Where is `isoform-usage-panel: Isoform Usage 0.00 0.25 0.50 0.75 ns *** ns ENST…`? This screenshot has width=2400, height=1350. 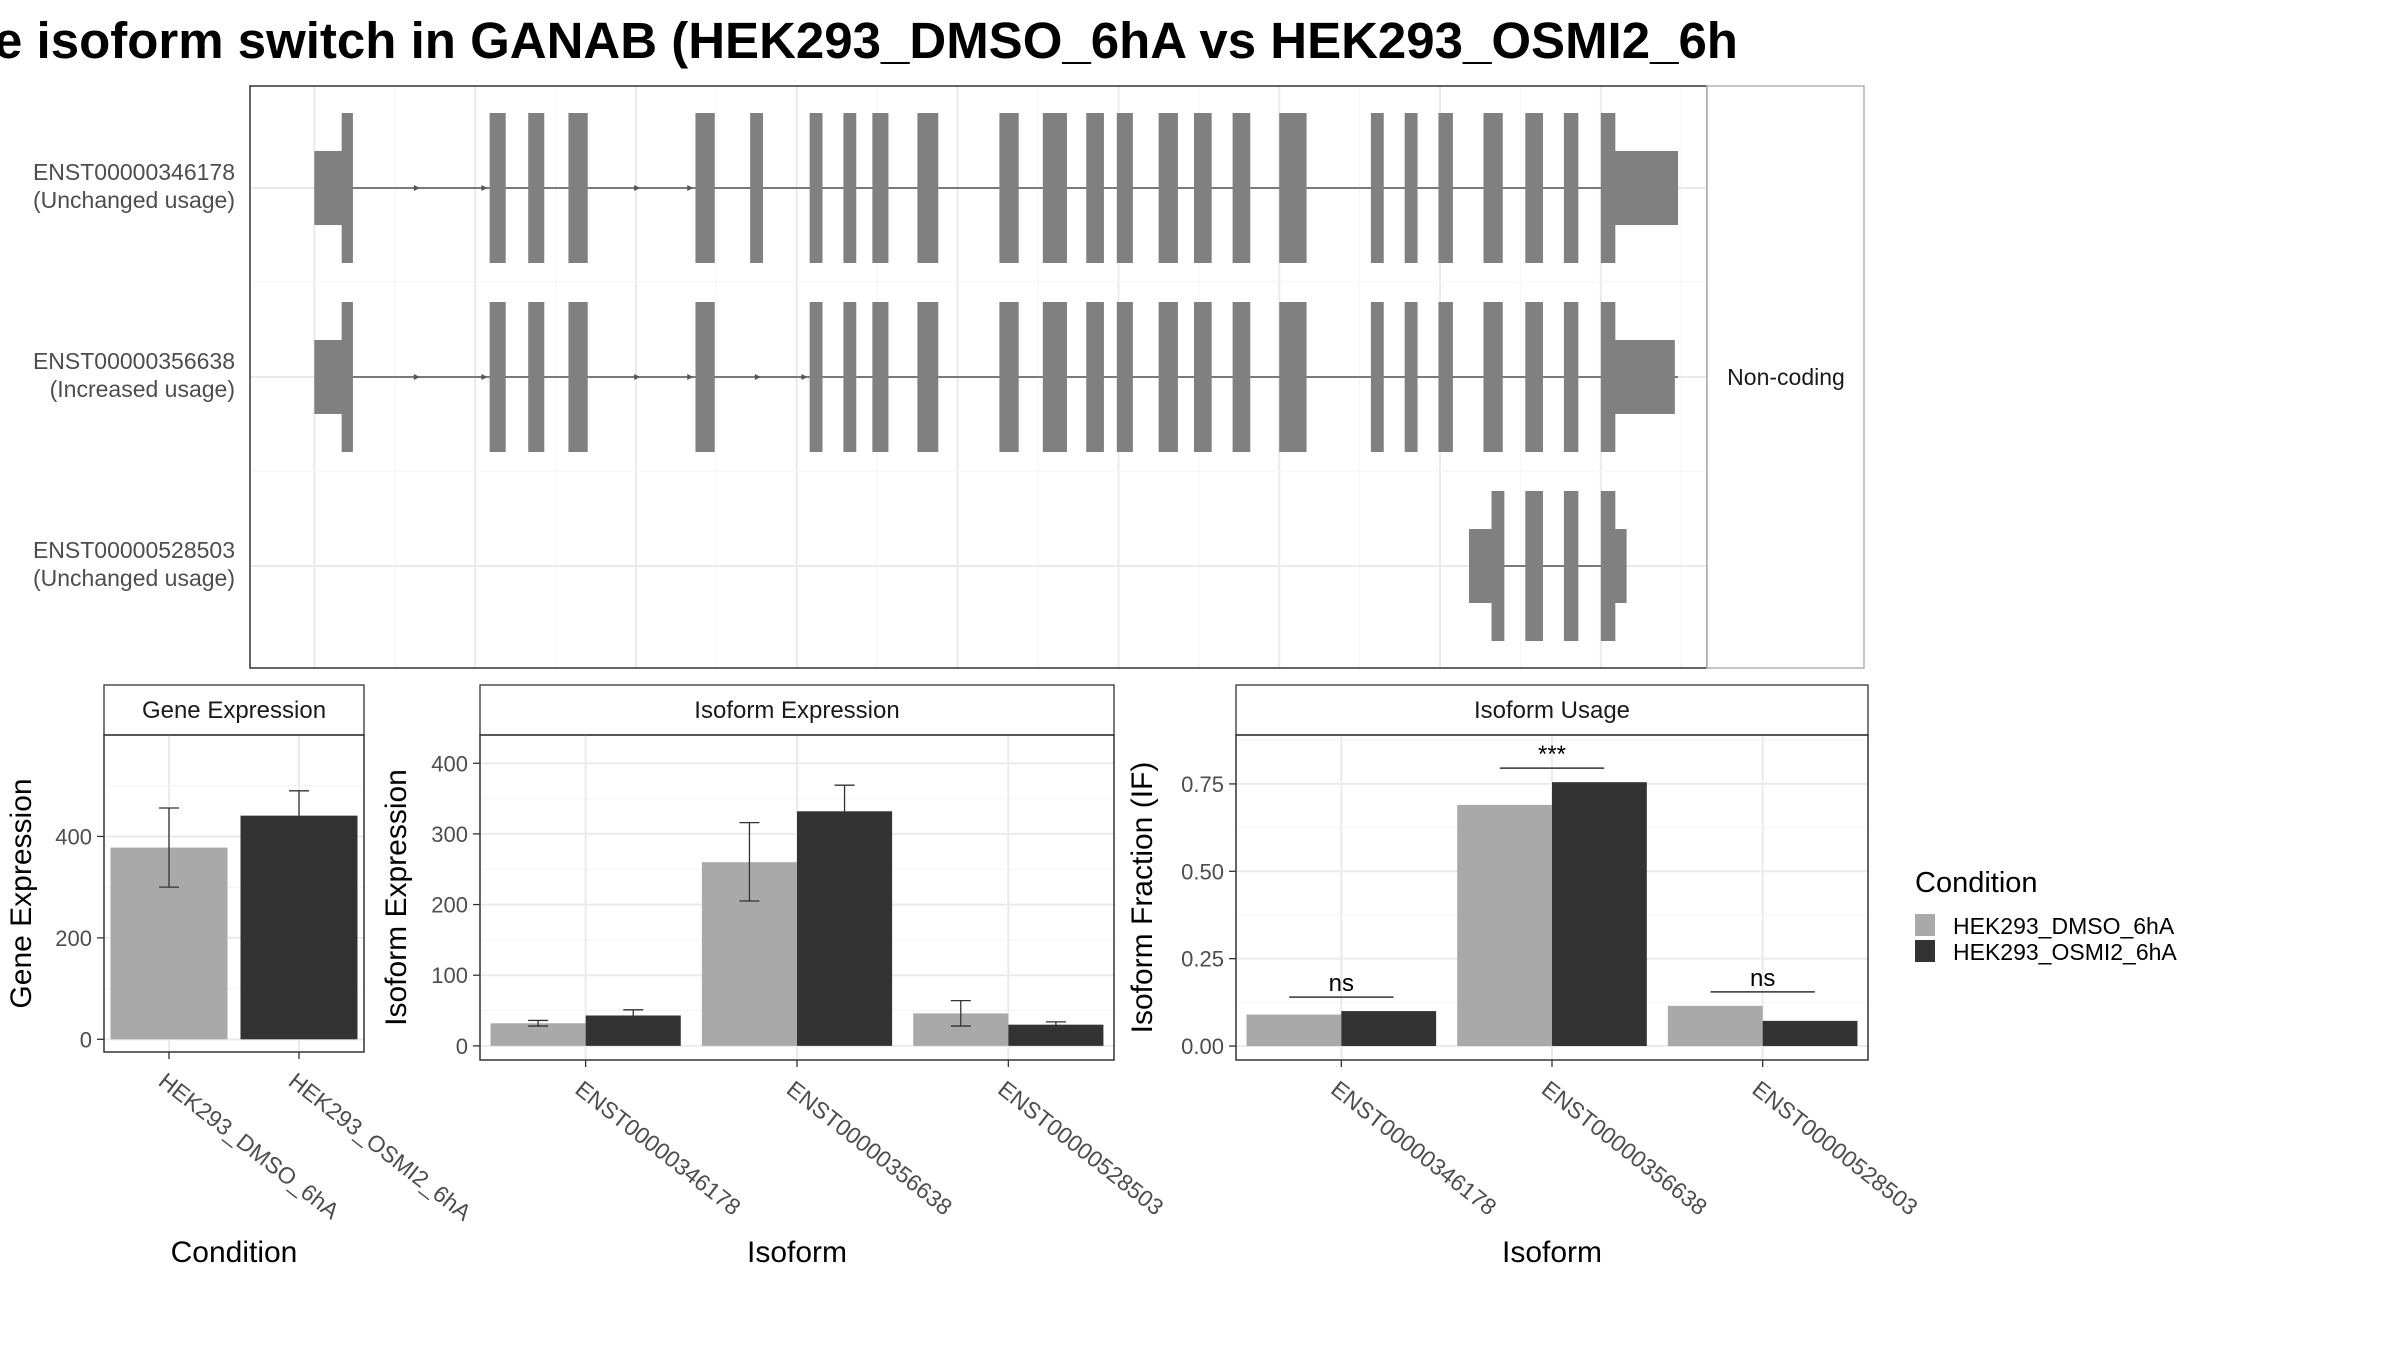
isoform-usage-panel: Isoform Usage 0.00 0.25 0.50 0.75 ns *** ns ENST… is located at coordinates (1524, 976).